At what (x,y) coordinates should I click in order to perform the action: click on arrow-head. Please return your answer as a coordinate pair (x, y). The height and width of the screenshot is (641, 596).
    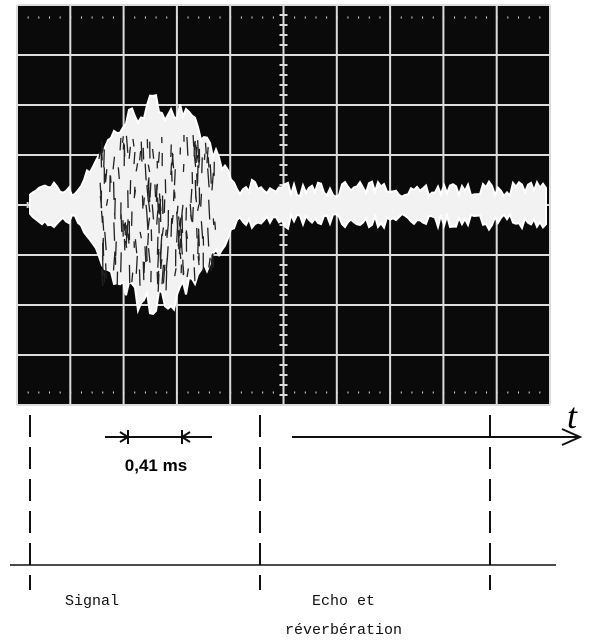
    Looking at the image, I should click on (572, 437).